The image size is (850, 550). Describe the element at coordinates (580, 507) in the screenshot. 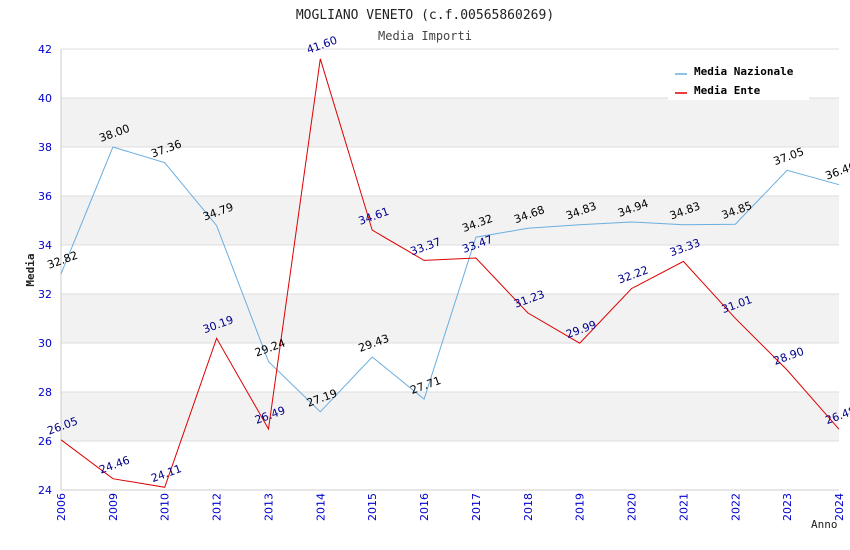

I see `x-tick-label: 2019` at that location.